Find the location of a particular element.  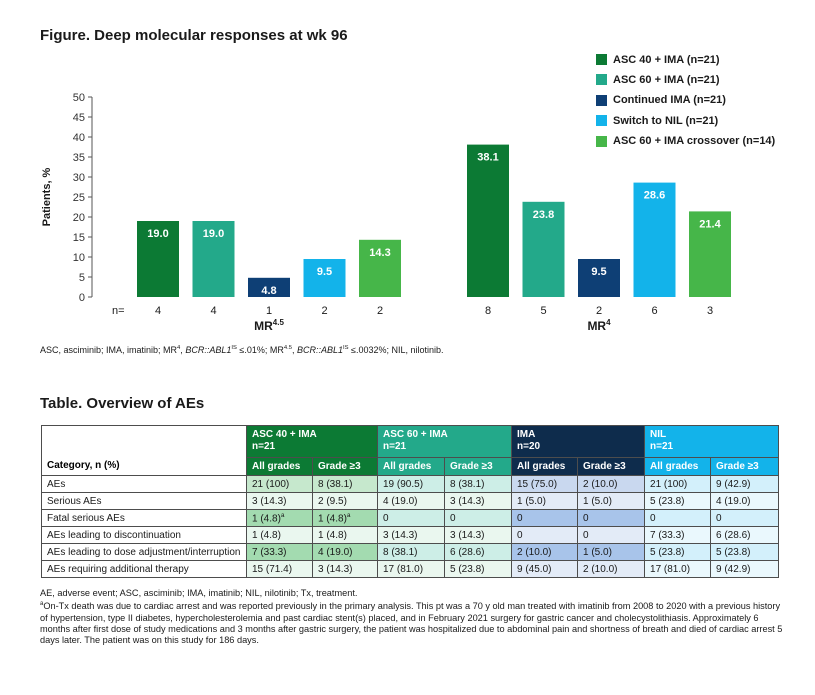

row-category: AEs is located at coordinates (144, 484).